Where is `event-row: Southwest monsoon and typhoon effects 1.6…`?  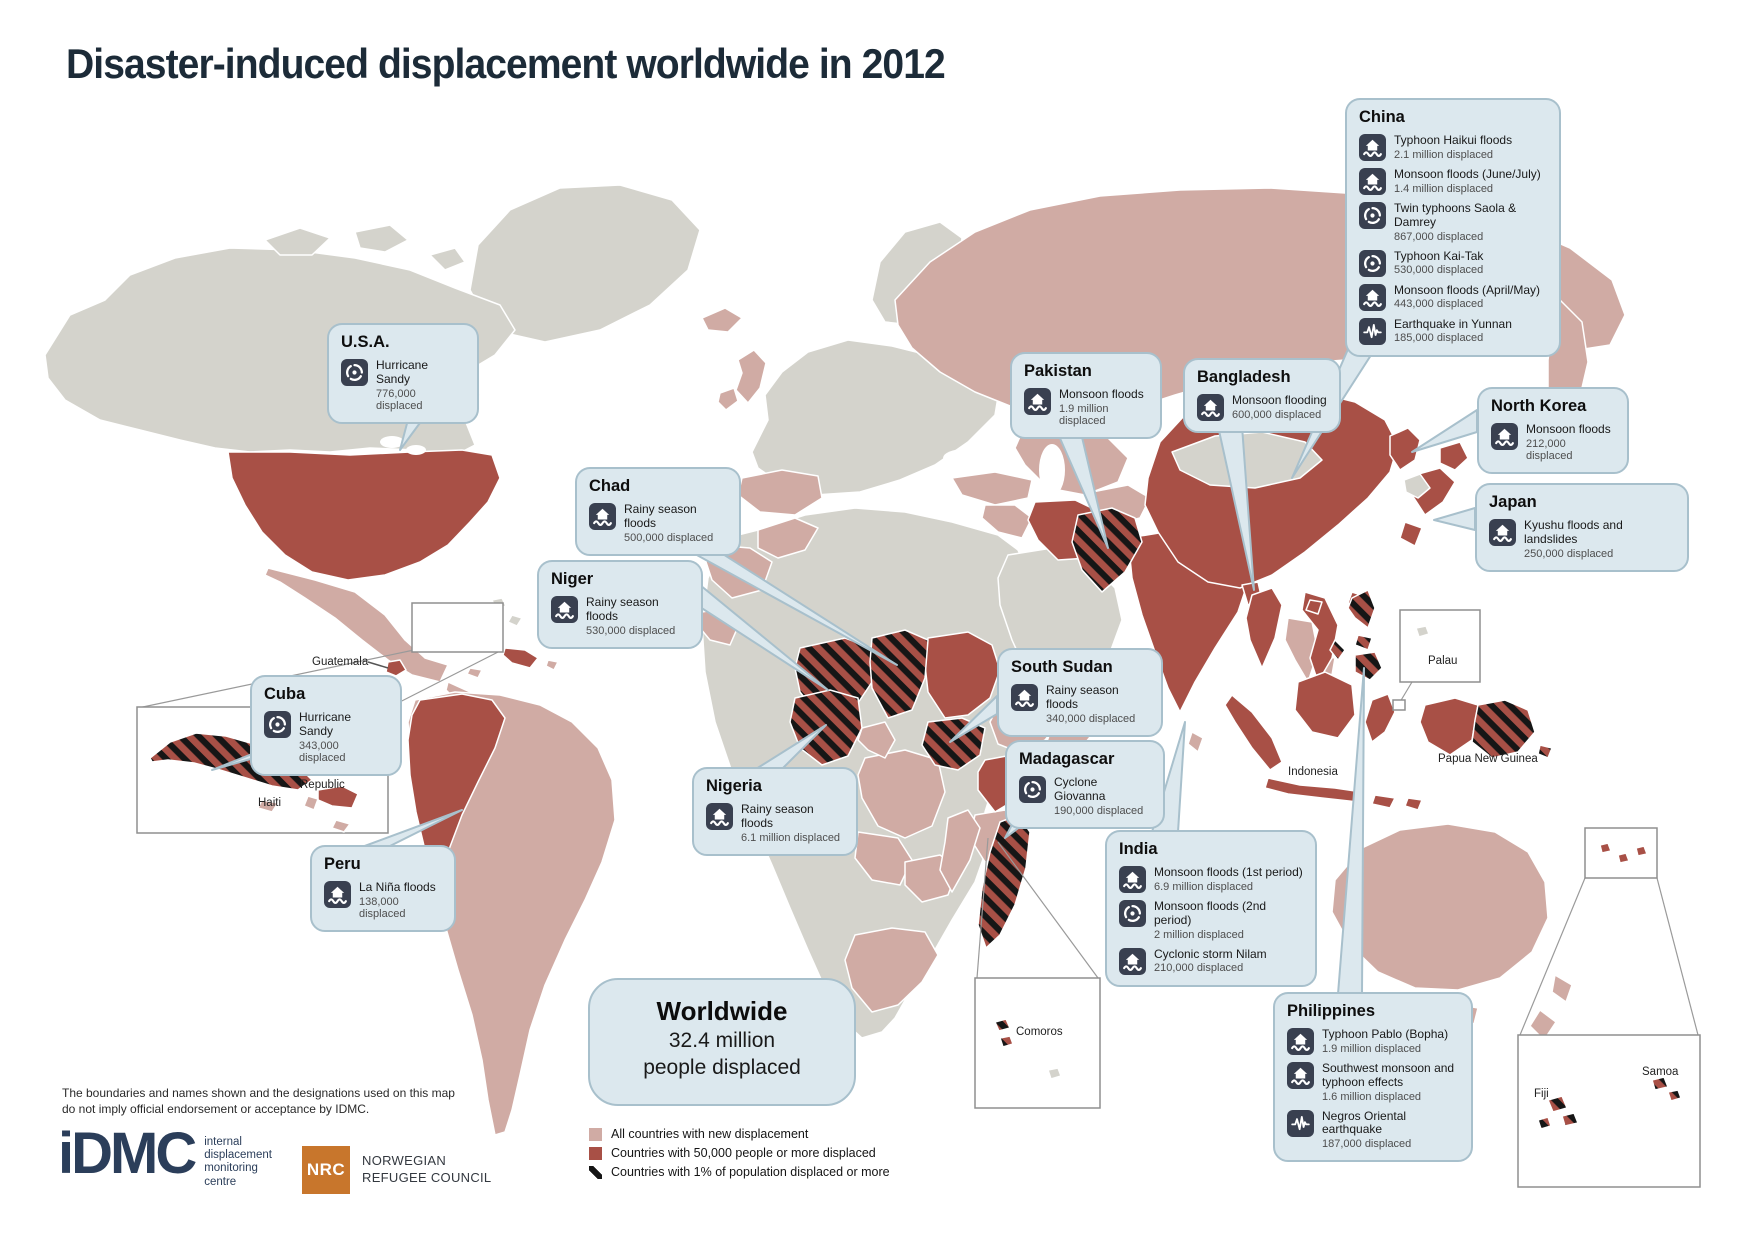
event-row: Southwest monsoon and typhoon effects 1.6… is located at coordinates (1373, 1082).